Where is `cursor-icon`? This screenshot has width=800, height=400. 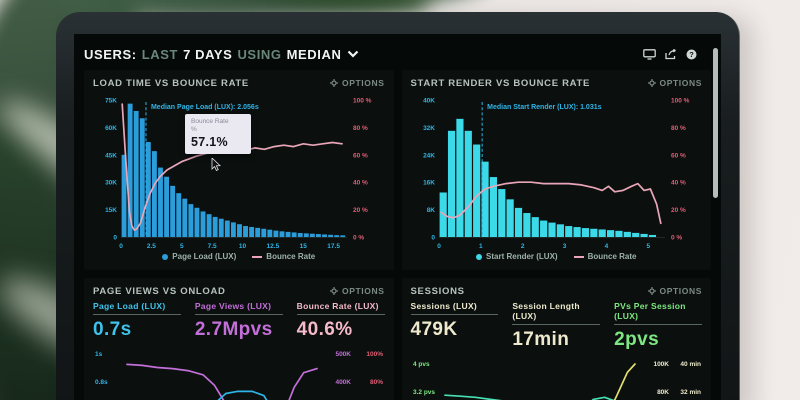
cursor-icon is located at coordinates (216, 164).